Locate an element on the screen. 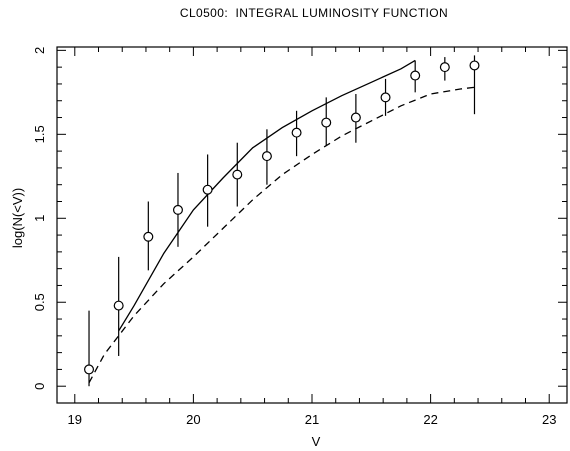 The width and height of the screenshot is (570, 451). y-tick-label: 0.5 is located at coordinates (39, 302).